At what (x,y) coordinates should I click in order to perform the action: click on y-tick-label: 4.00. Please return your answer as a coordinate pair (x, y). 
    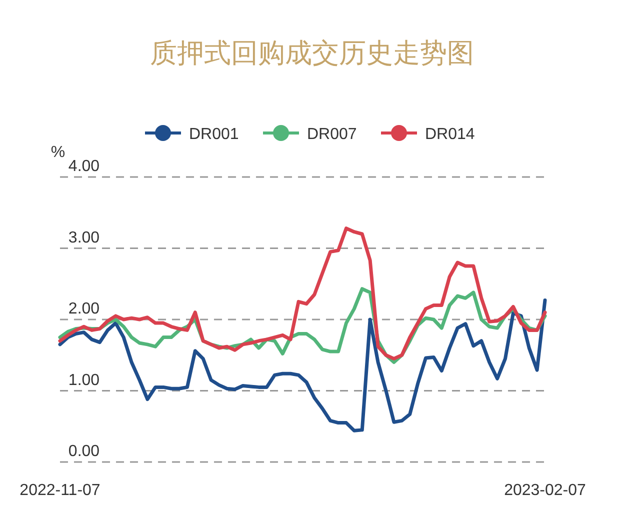
    Looking at the image, I should click on (84, 166).